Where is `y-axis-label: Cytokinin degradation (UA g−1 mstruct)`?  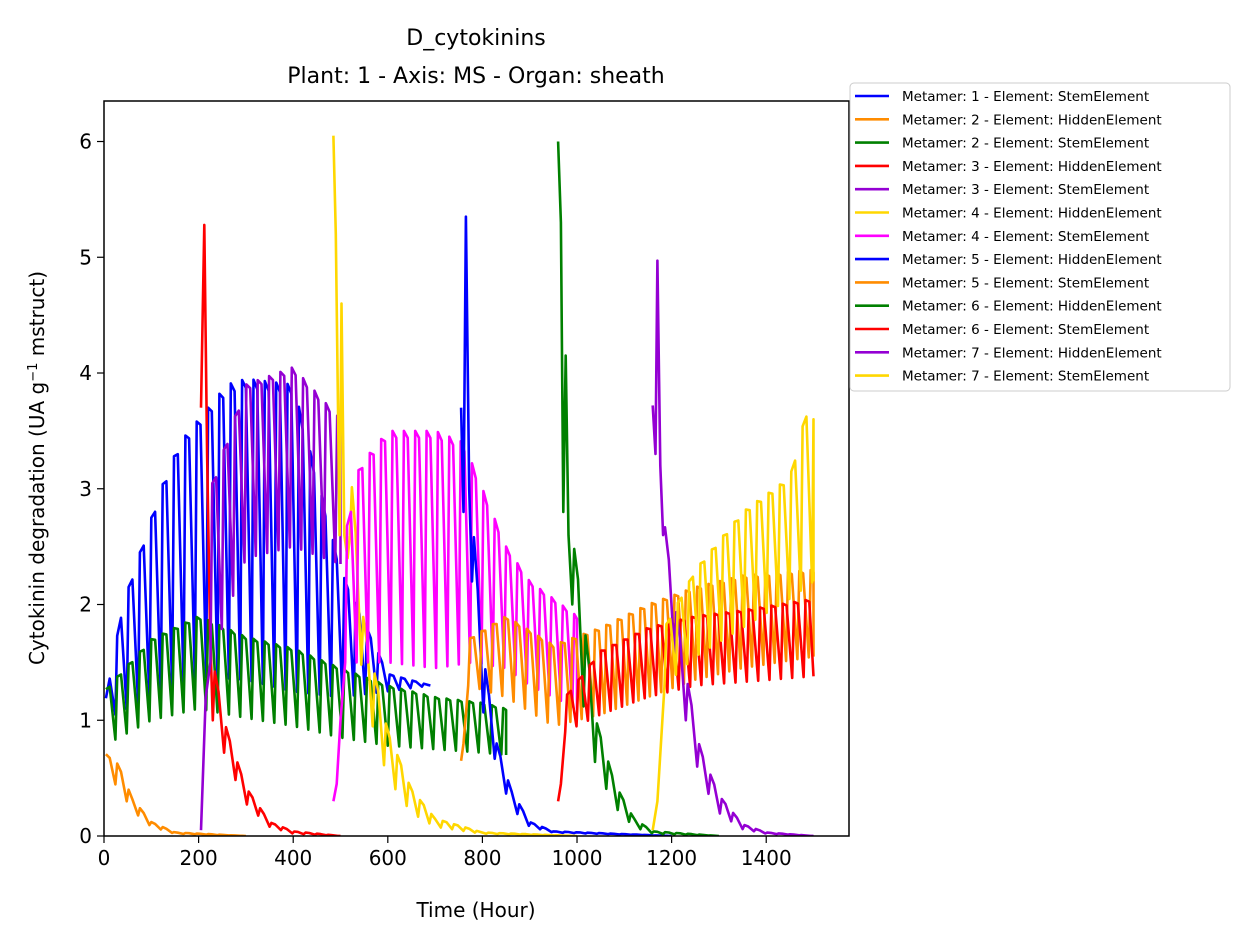 y-axis-label: Cytokinin degradation (UA g−1 mstruct) is located at coordinates (37, 468).